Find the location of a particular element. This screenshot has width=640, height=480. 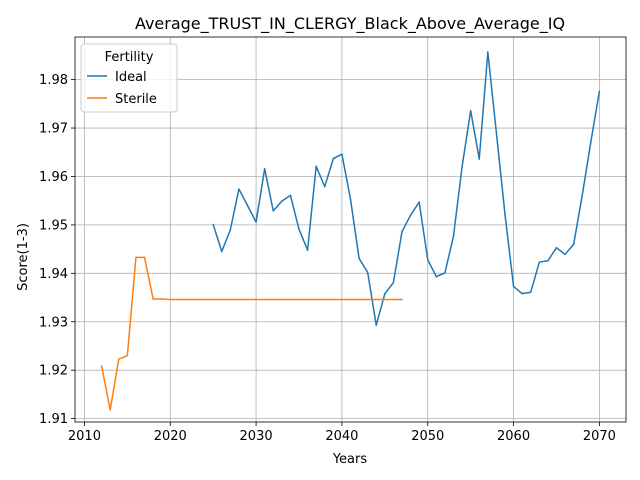

y-tick-label: 1.92 is located at coordinates (53, 371).